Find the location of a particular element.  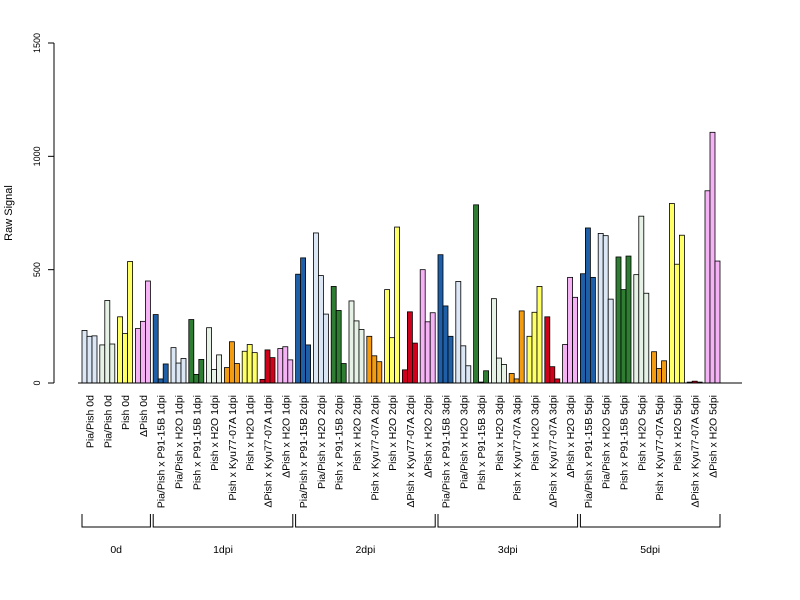

group-label: 1dpi is located at coordinates (223, 550).